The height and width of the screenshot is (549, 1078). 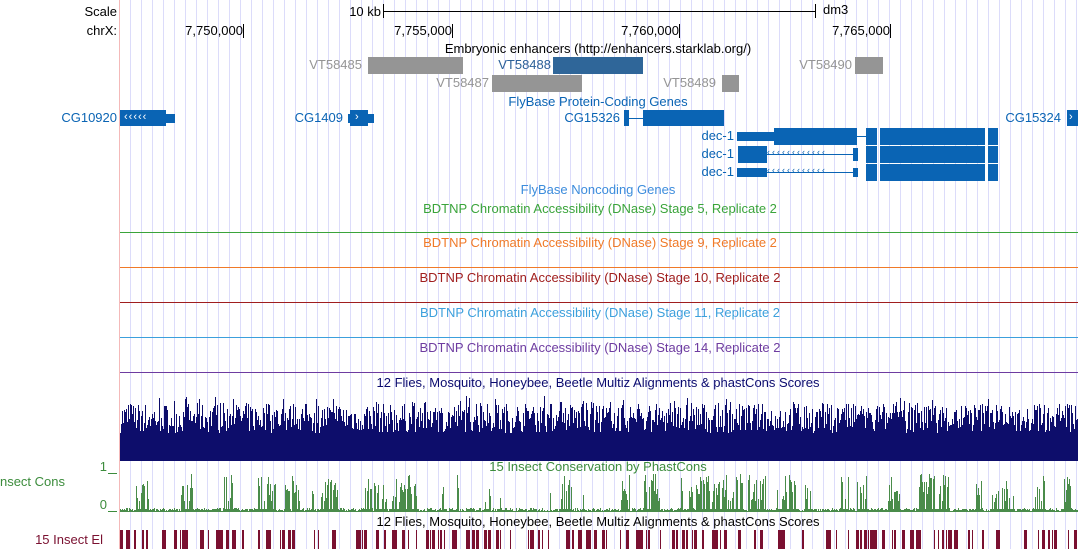 What do you see at coordinates (598, 65) in the screenshot?
I see `enhancer-VT58488` at bounding box center [598, 65].